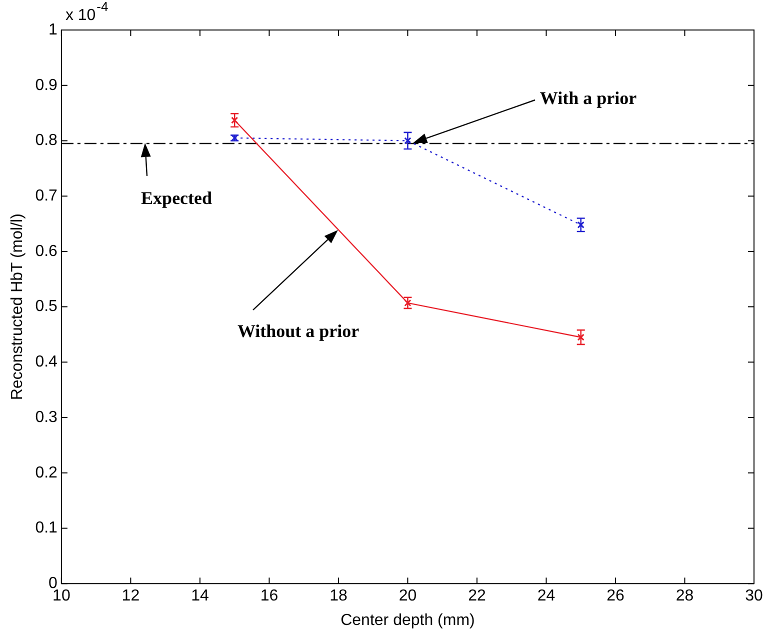 The image size is (770, 636). I want to click on x-tick-label: 14, so click(200, 596).